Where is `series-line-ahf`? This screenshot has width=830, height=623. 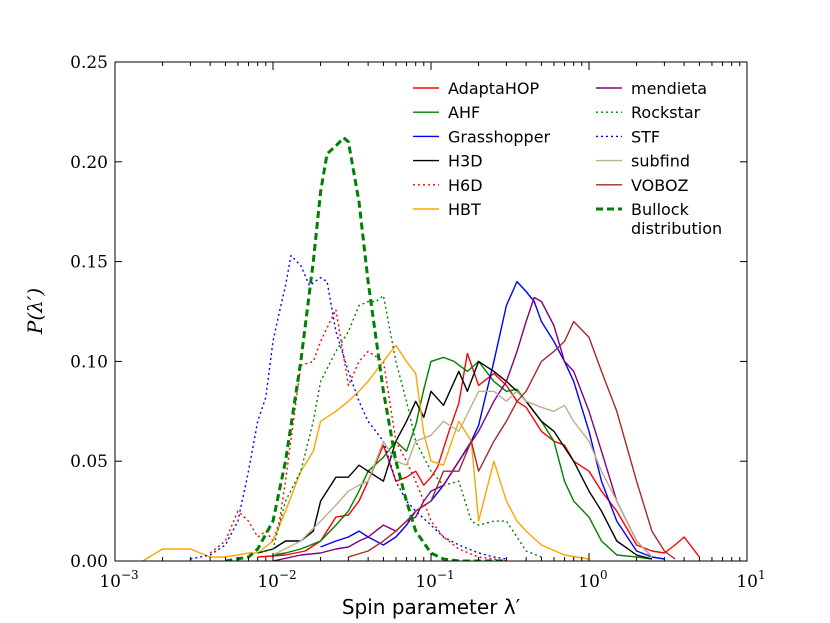 series-line-ahf is located at coordinates (462, 458).